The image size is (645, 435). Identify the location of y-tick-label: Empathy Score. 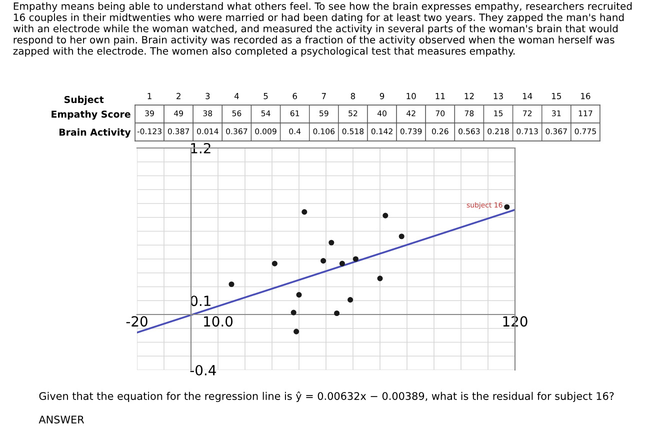
(91, 115).